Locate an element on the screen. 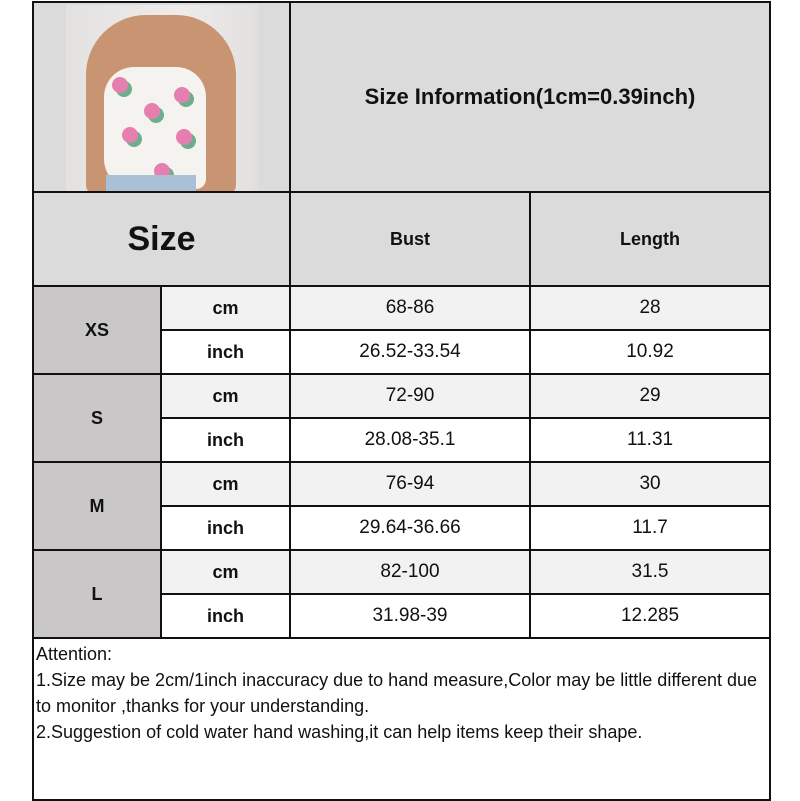 This screenshot has height=801, width=800. table-row: L cm 82-100 31.5 is located at coordinates (402, 594).